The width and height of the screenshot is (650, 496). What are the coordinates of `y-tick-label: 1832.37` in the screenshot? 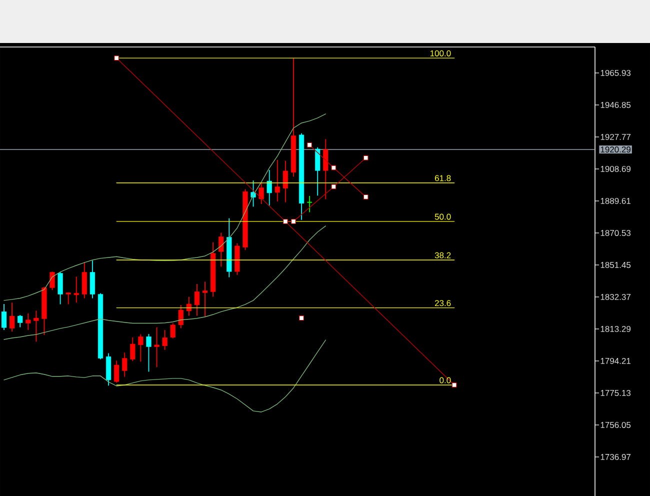 It's located at (615, 297).